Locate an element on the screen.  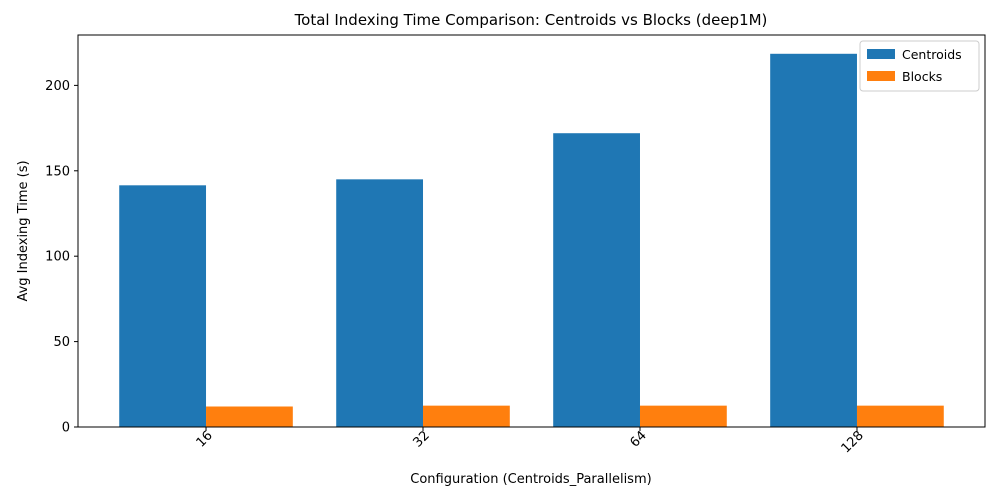
y-tick-label: 0 is located at coordinates (66, 428).